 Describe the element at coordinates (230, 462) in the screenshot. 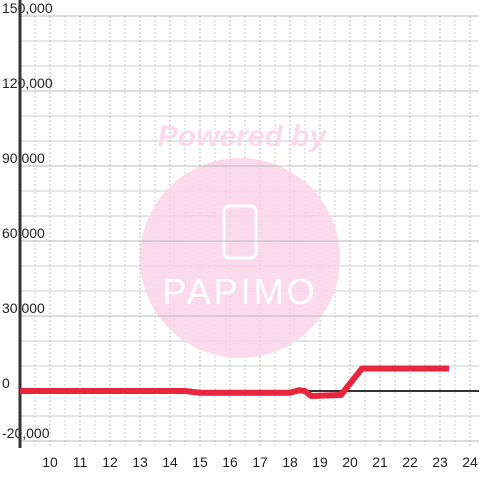

I see `x-tick-label: 16` at that location.